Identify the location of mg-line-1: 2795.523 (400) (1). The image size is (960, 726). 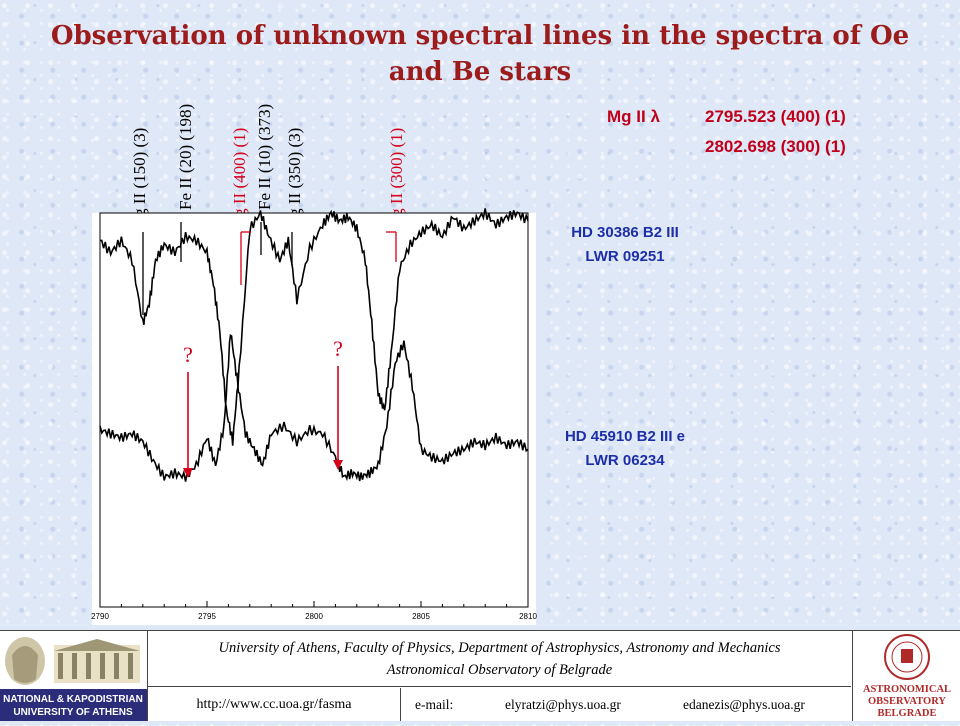
(775, 116).